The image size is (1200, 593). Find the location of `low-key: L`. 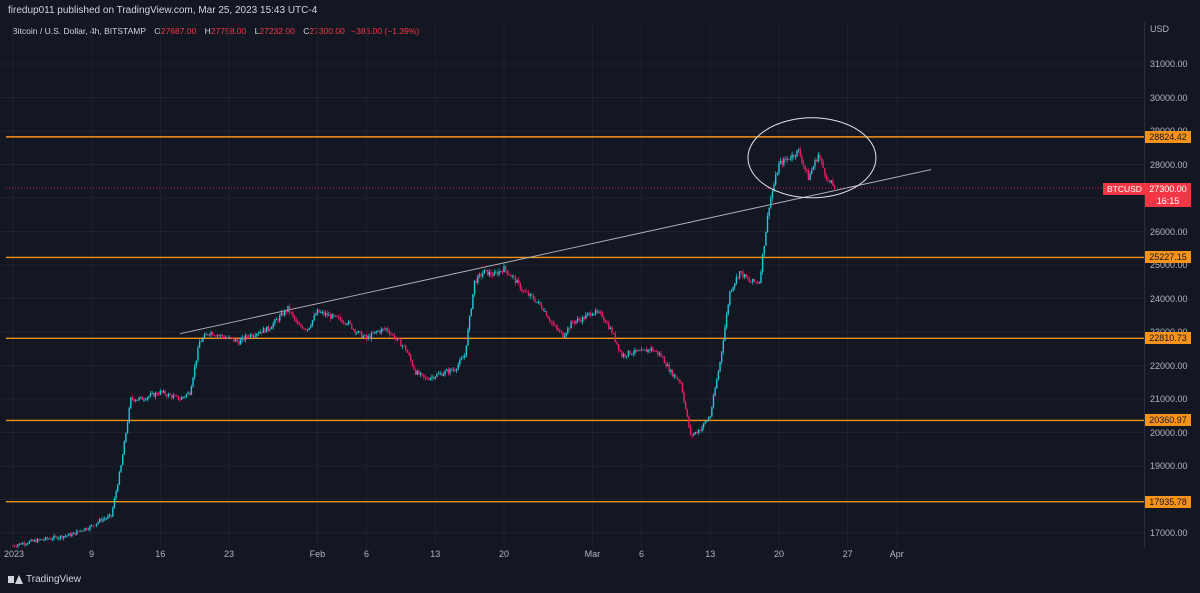

low-key: L is located at coordinates (257, 31).